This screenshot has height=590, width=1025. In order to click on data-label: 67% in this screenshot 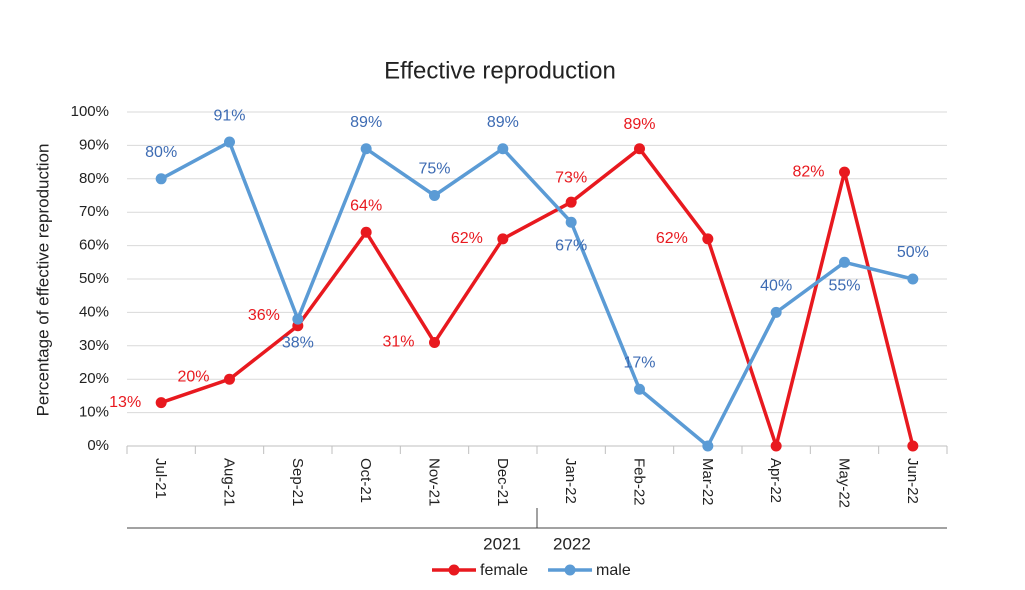, I will do `click(571, 245)`.